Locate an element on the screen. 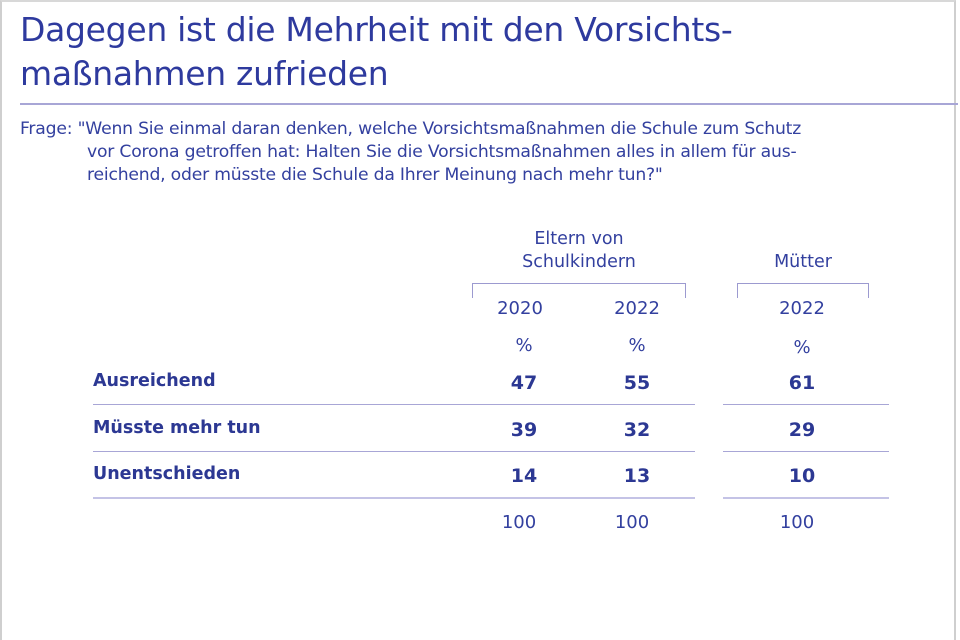  cell-value: 14 is located at coordinates (524, 476).